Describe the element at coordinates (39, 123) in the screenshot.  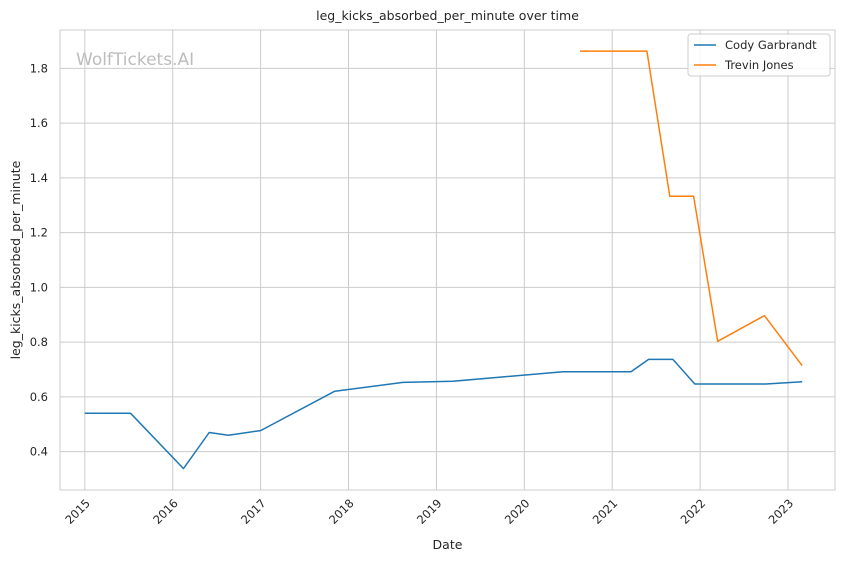
I see `y-tick-label: 1.6` at that location.